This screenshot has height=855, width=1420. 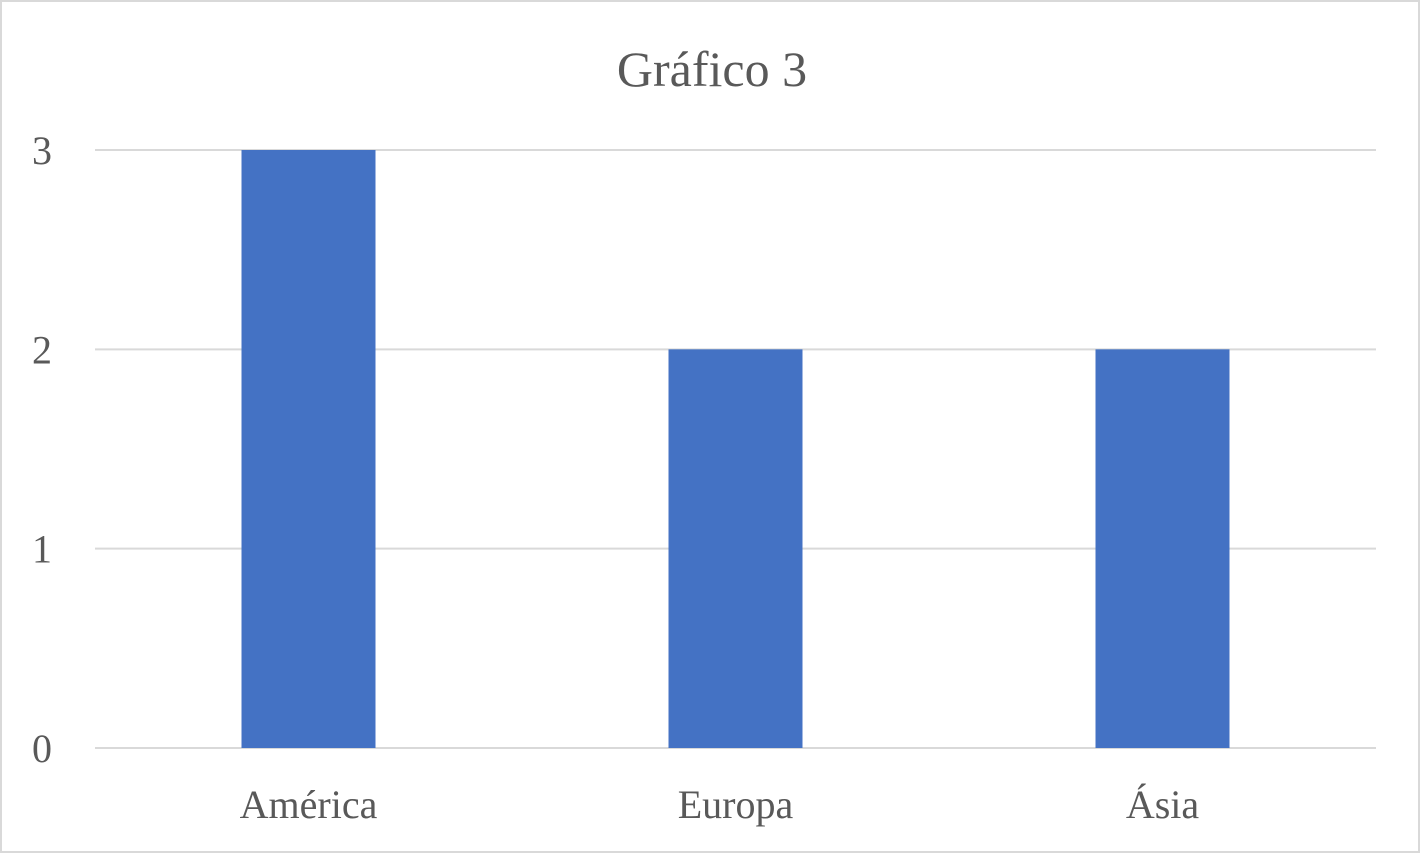 What do you see at coordinates (309, 804) in the screenshot?
I see `x-tick-label: América` at bounding box center [309, 804].